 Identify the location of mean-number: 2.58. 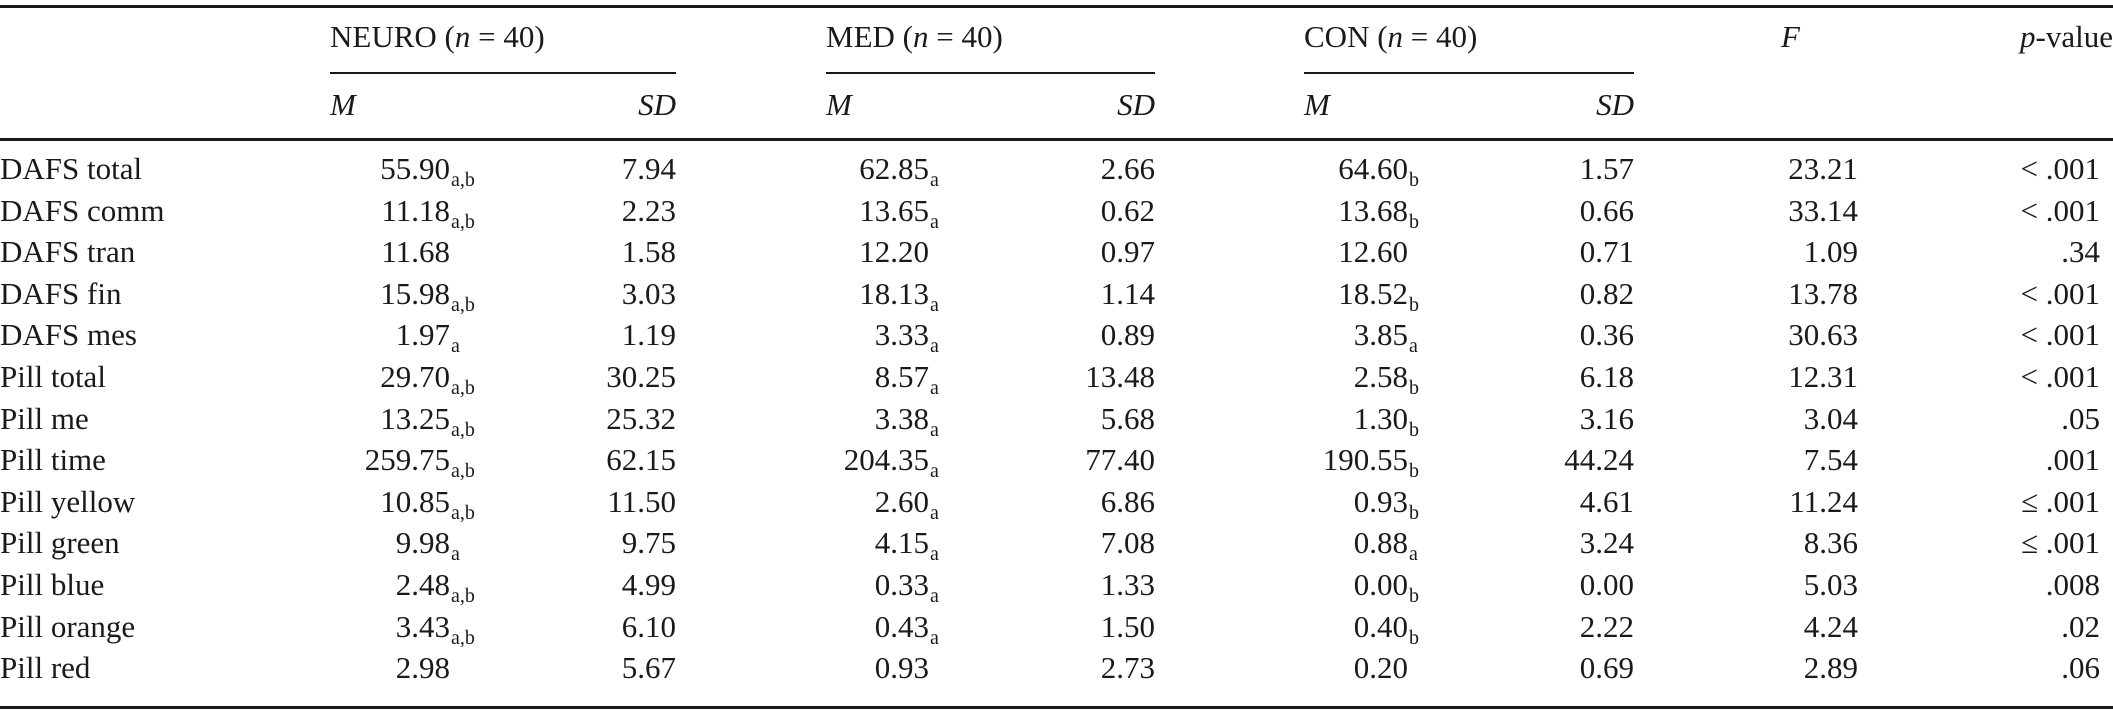
(1380, 376).